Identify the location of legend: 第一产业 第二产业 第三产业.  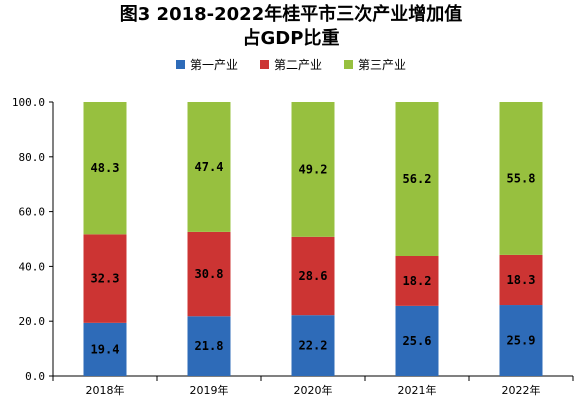
(291, 64).